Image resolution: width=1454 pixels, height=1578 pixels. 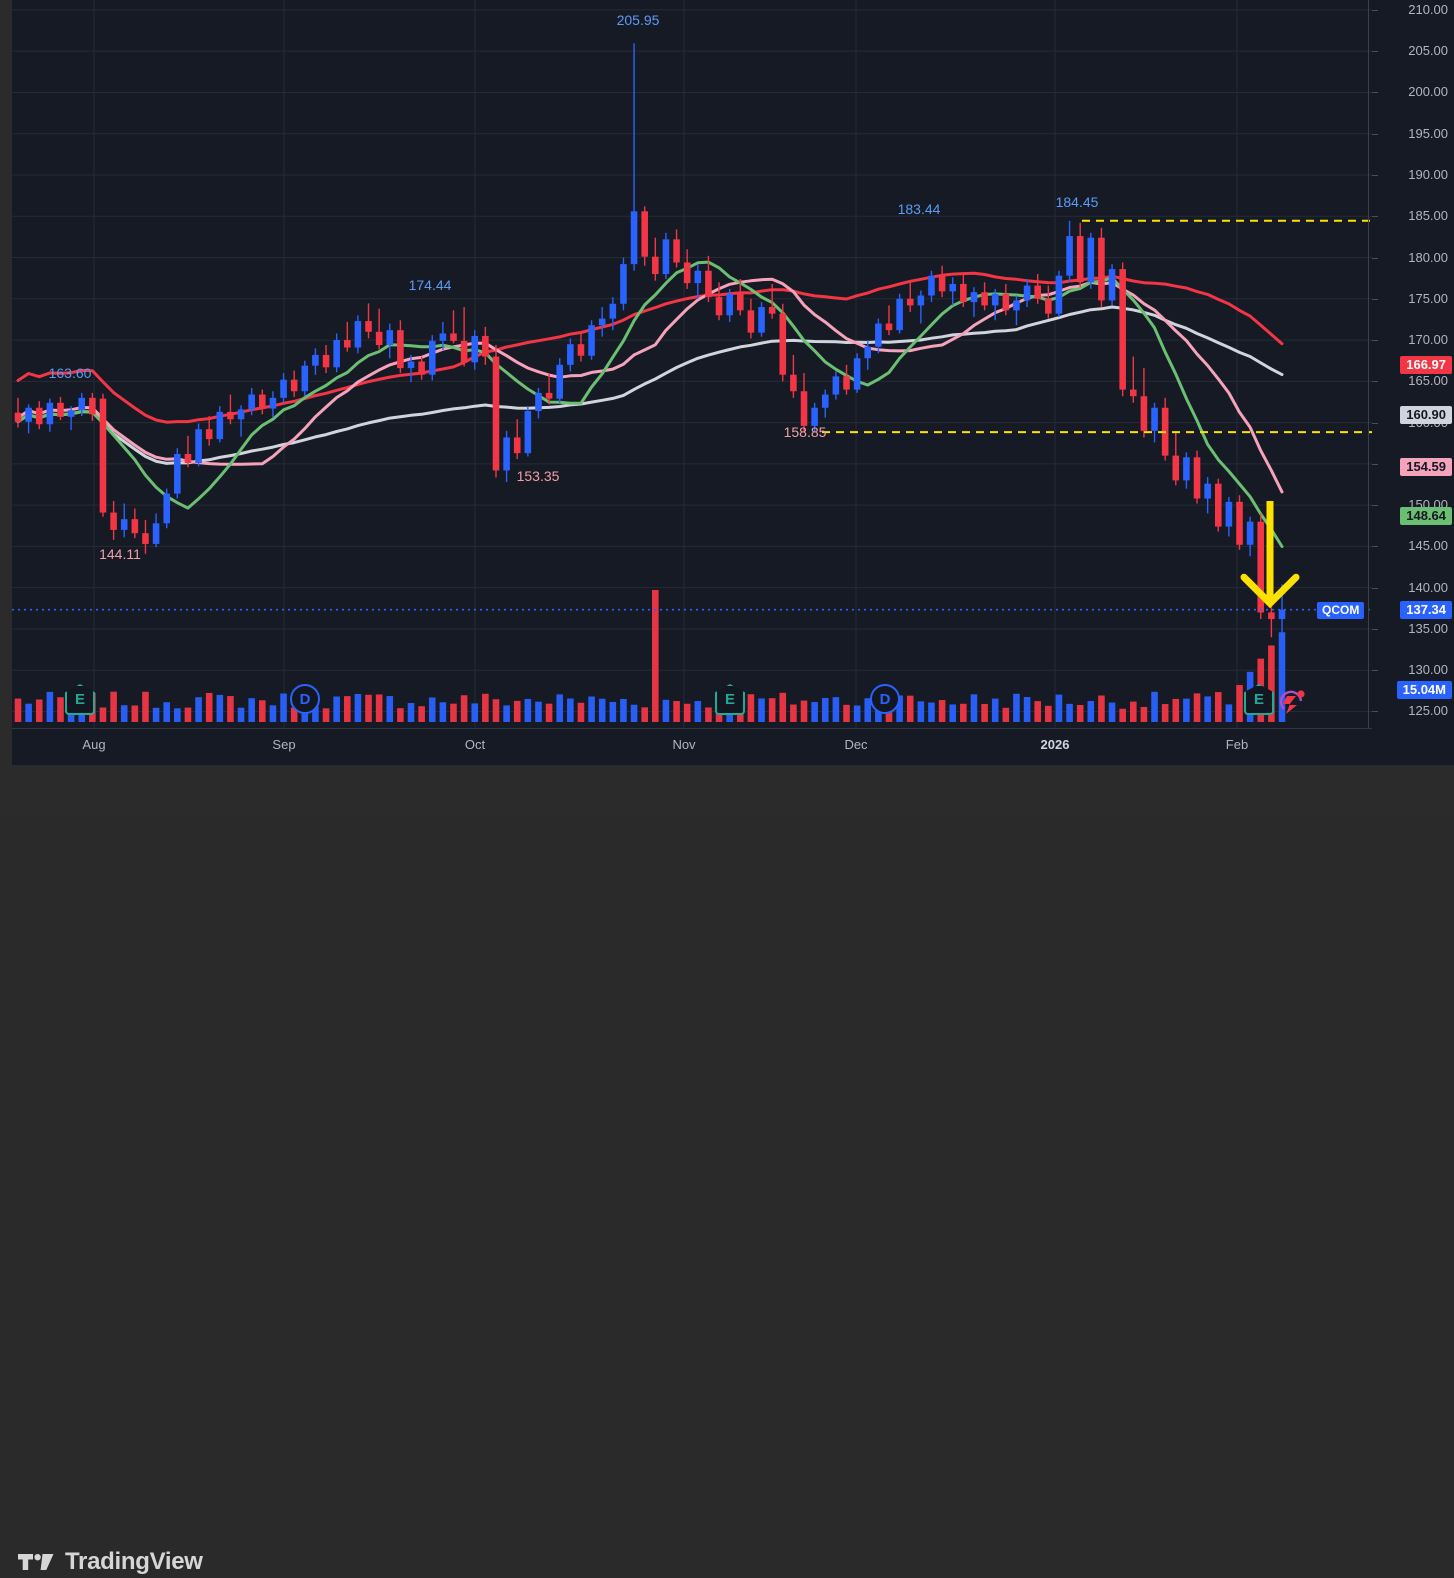 I want to click on time-axis: Aug Sep Oct Nov Dec 2026 Feb, so click(x=692, y=747).